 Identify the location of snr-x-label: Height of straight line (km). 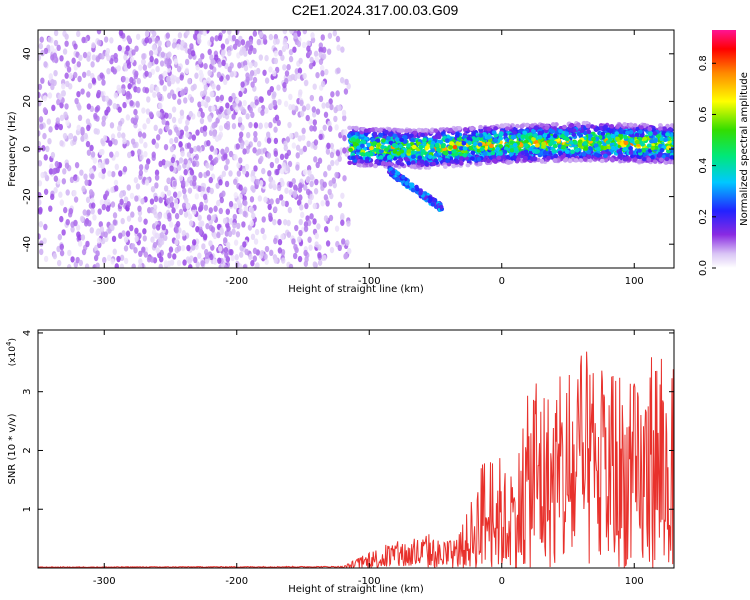
(356, 589).